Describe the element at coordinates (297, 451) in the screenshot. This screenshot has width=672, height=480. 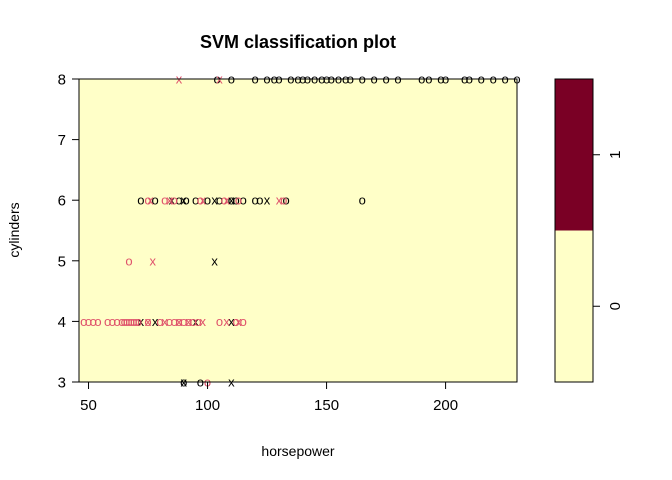
I see `x-axis-label: horsepower` at that location.